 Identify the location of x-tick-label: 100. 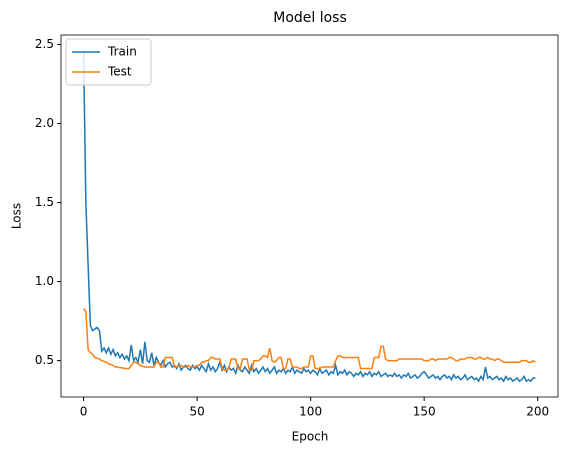
(310, 412).